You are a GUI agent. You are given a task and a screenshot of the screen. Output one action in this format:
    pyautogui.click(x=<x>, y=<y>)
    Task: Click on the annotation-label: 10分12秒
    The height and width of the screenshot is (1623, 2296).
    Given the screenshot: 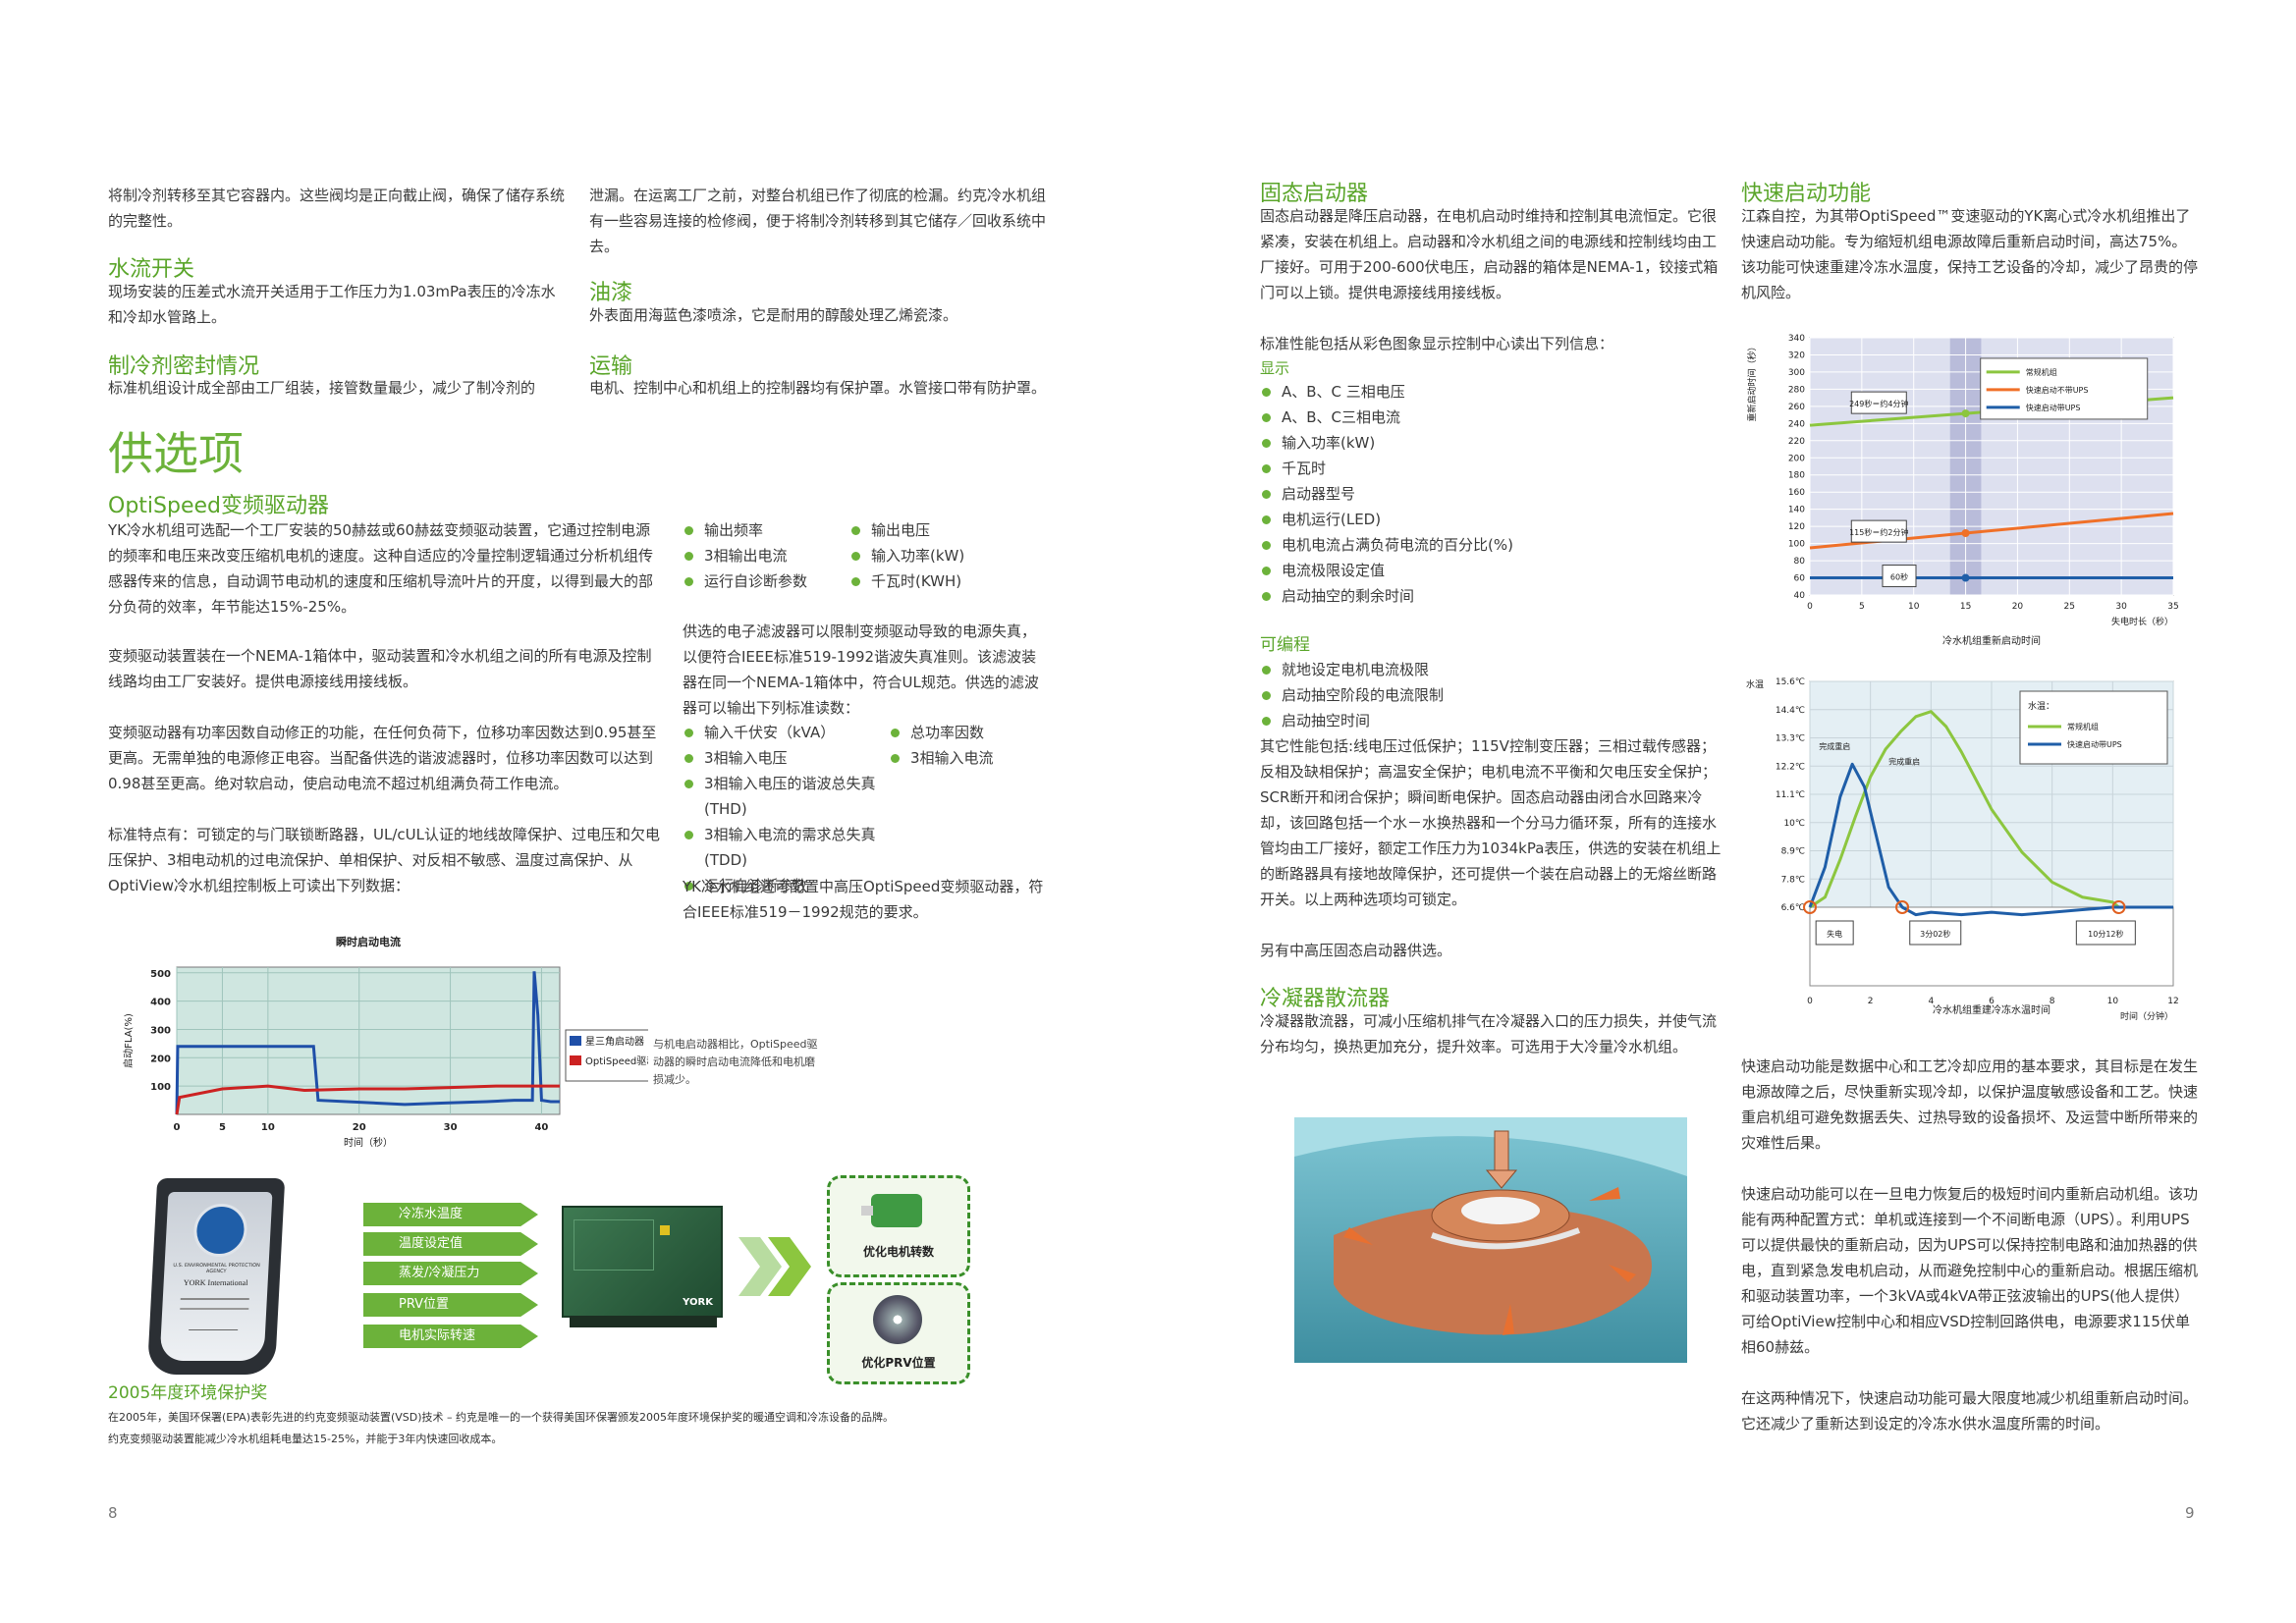 What is the action you would take?
    pyautogui.click(x=2105, y=934)
    